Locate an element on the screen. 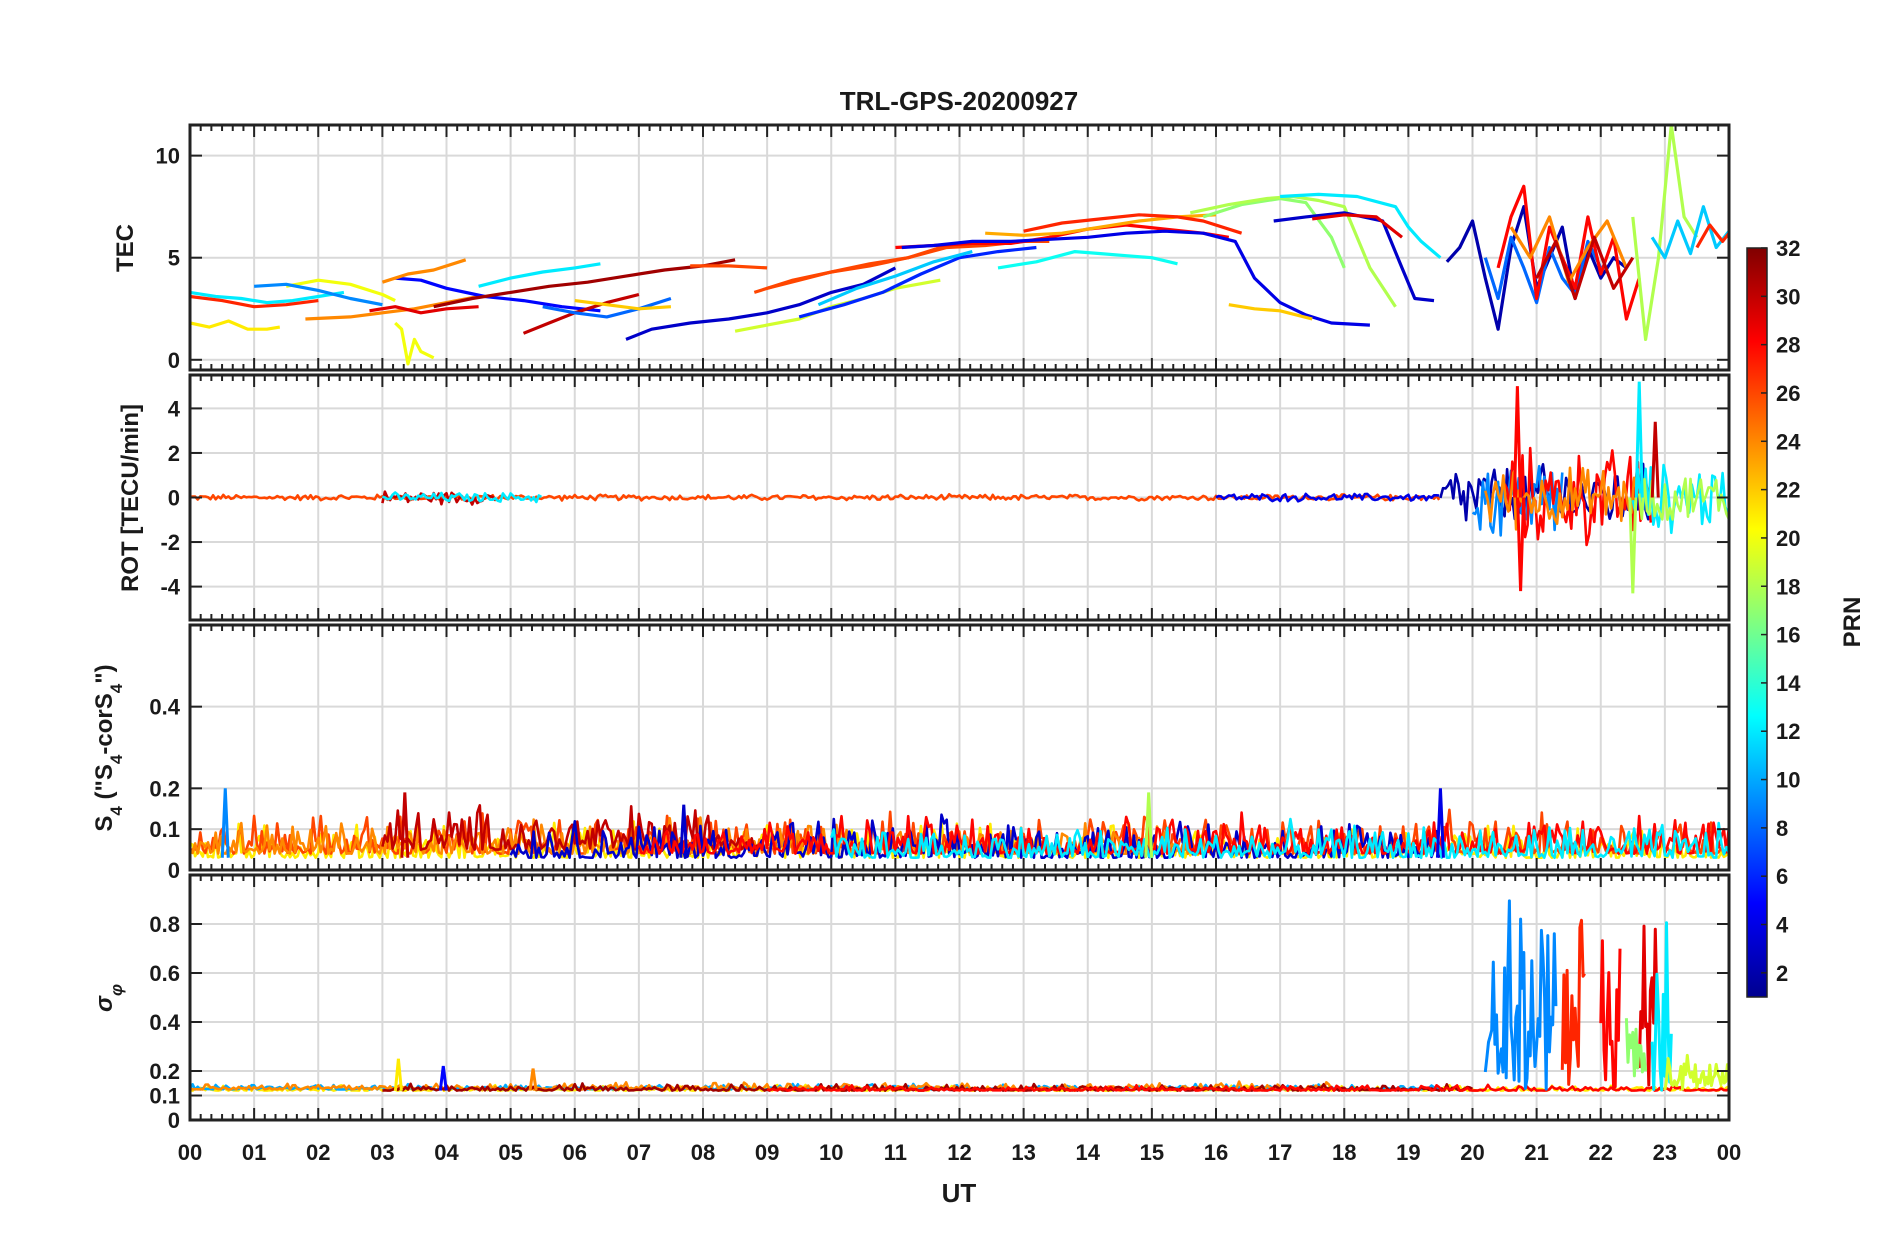 This screenshot has height=1236, width=1902. x-tick-label: 12 is located at coordinates (959, 1152).